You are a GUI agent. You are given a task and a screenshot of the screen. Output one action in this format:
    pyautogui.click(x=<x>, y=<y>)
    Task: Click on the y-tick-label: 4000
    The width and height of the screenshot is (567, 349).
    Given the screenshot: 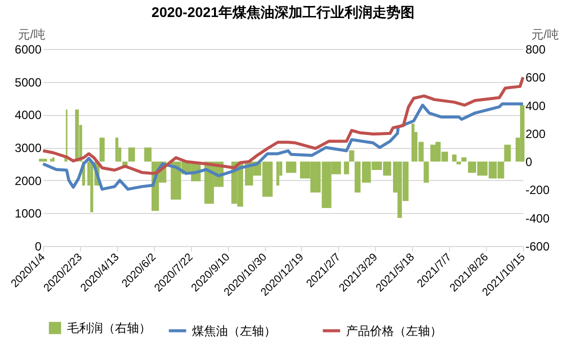 What is the action you would take?
    pyautogui.click(x=28, y=115)
    